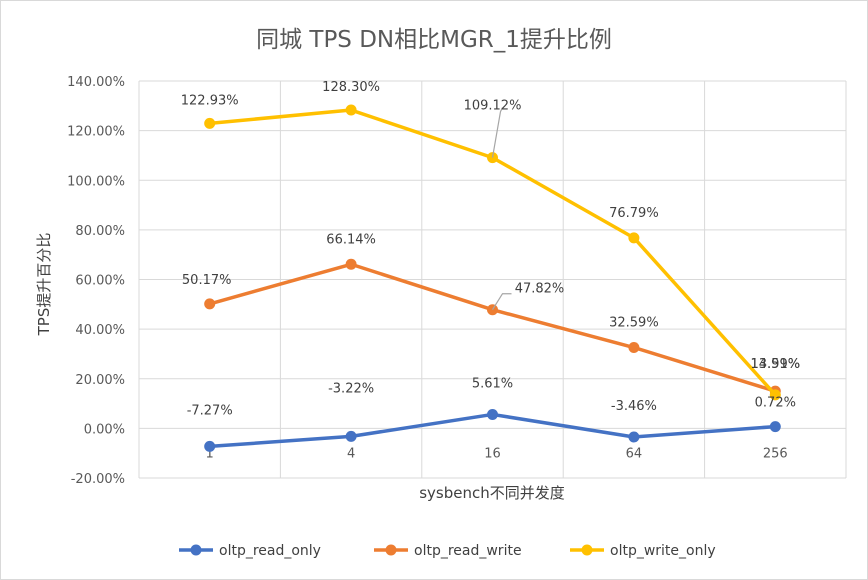 The width and height of the screenshot is (868, 580). I want to click on legend-label-oltp_read_write: oltp_read_write, so click(468, 551).